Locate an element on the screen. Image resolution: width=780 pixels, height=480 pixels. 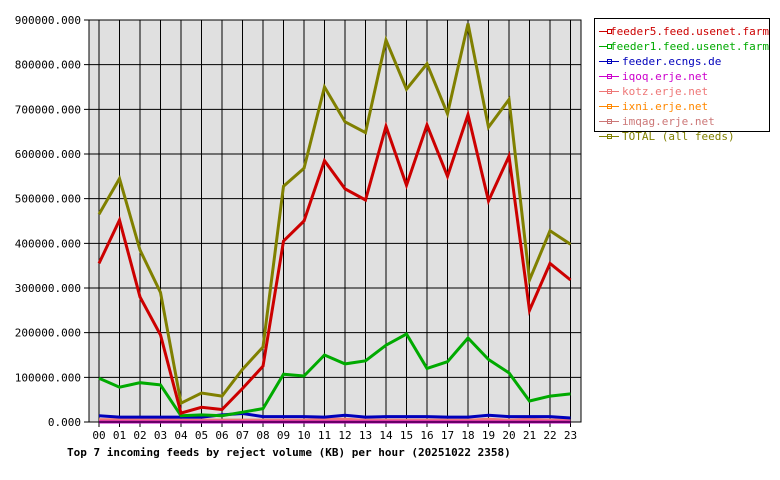
x-tick-label: 13 is located at coordinates (365, 435).